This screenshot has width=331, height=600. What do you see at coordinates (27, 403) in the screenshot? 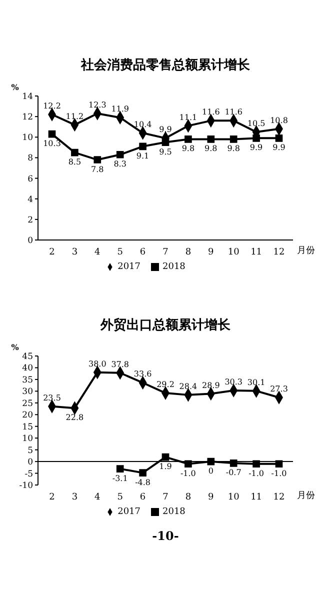
I see `y-tick-label: 25` at bounding box center [27, 403].